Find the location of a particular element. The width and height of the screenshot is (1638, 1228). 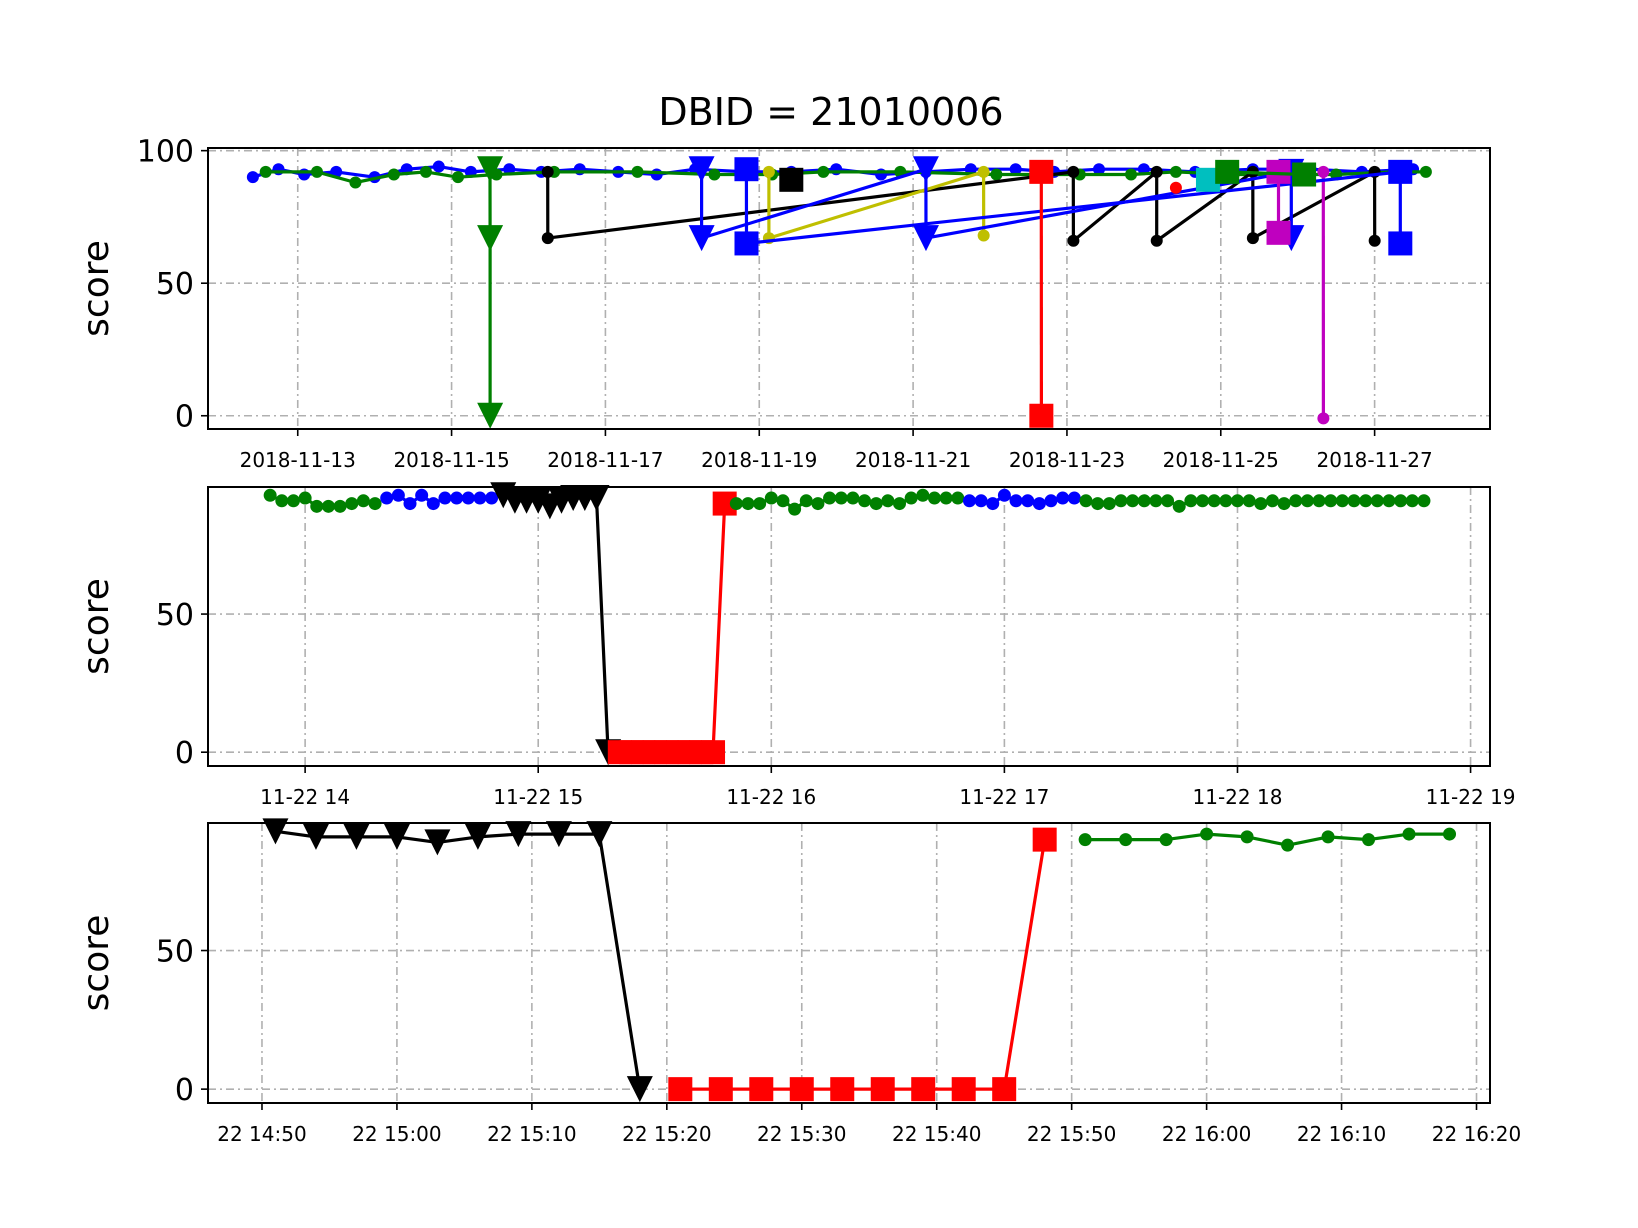

x-tick-label: 22 15:40 is located at coordinates (936, 1134).